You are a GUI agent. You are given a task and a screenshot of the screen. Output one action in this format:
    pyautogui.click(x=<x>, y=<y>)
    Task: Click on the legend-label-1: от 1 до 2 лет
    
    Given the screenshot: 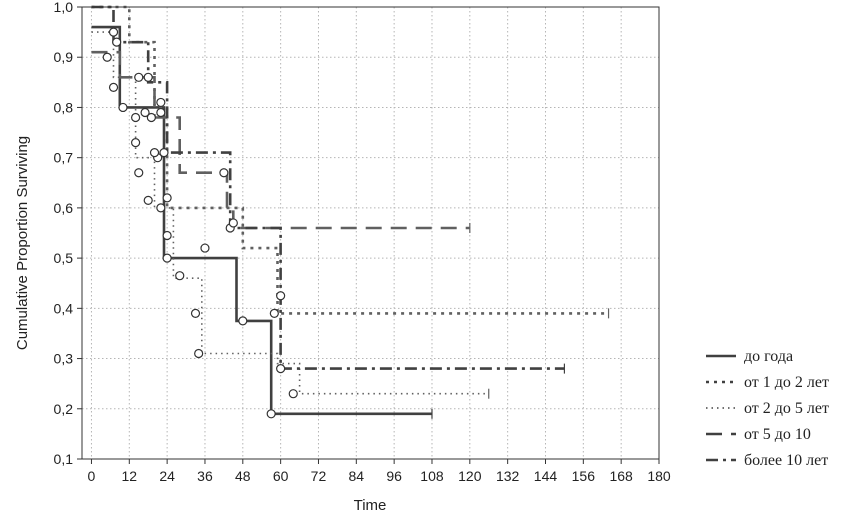 What is the action you would take?
    pyautogui.click(x=786, y=382)
    